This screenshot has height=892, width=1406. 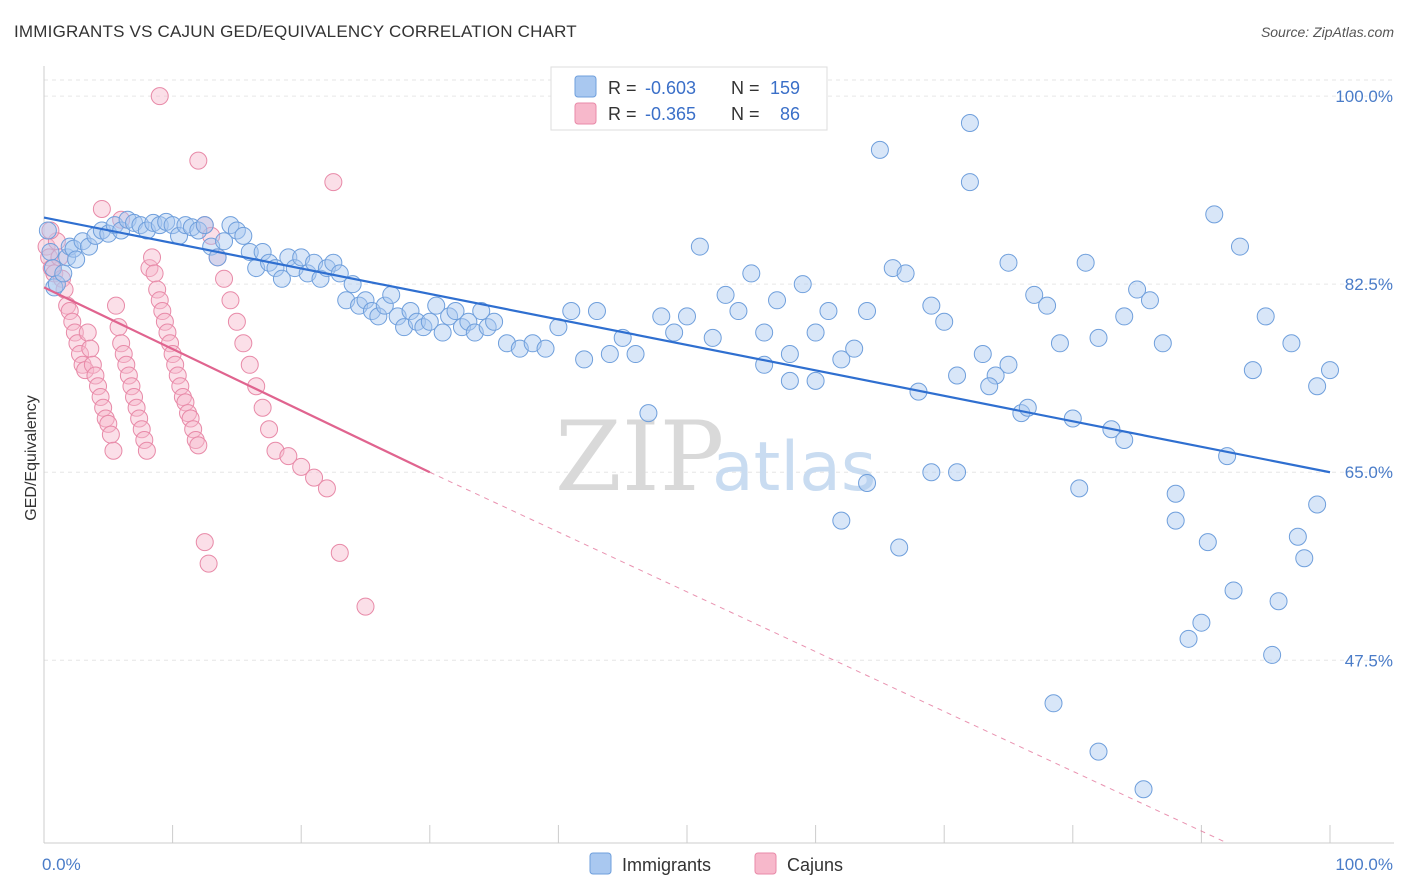 What do you see at coordinates (622, 114) in the screenshot?
I see `legend-r-label-cajuns: R =` at bounding box center [622, 114].